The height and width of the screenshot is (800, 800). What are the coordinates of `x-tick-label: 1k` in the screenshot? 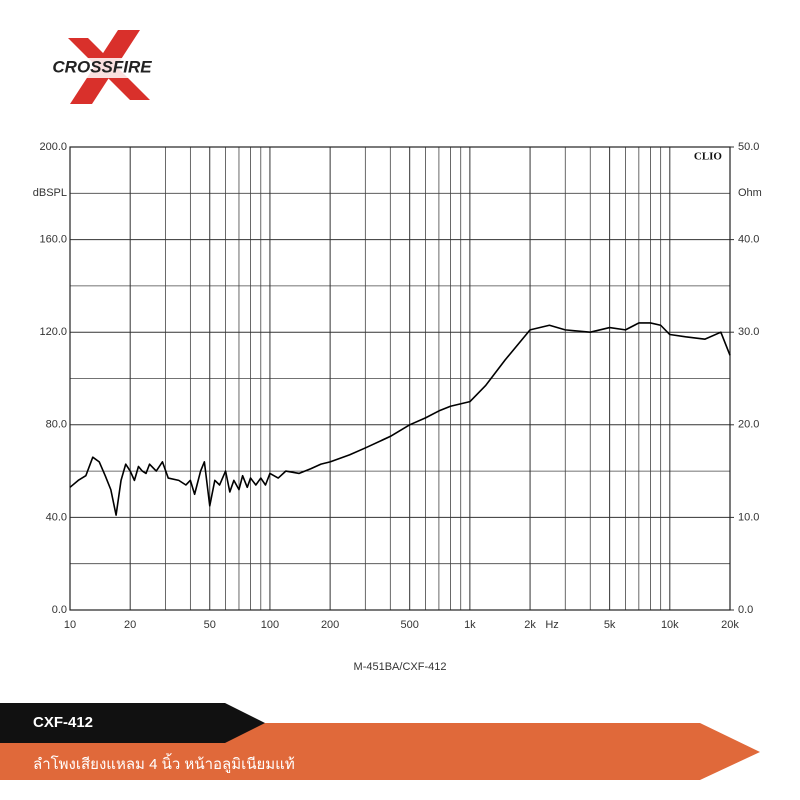 It's located at (470, 625).